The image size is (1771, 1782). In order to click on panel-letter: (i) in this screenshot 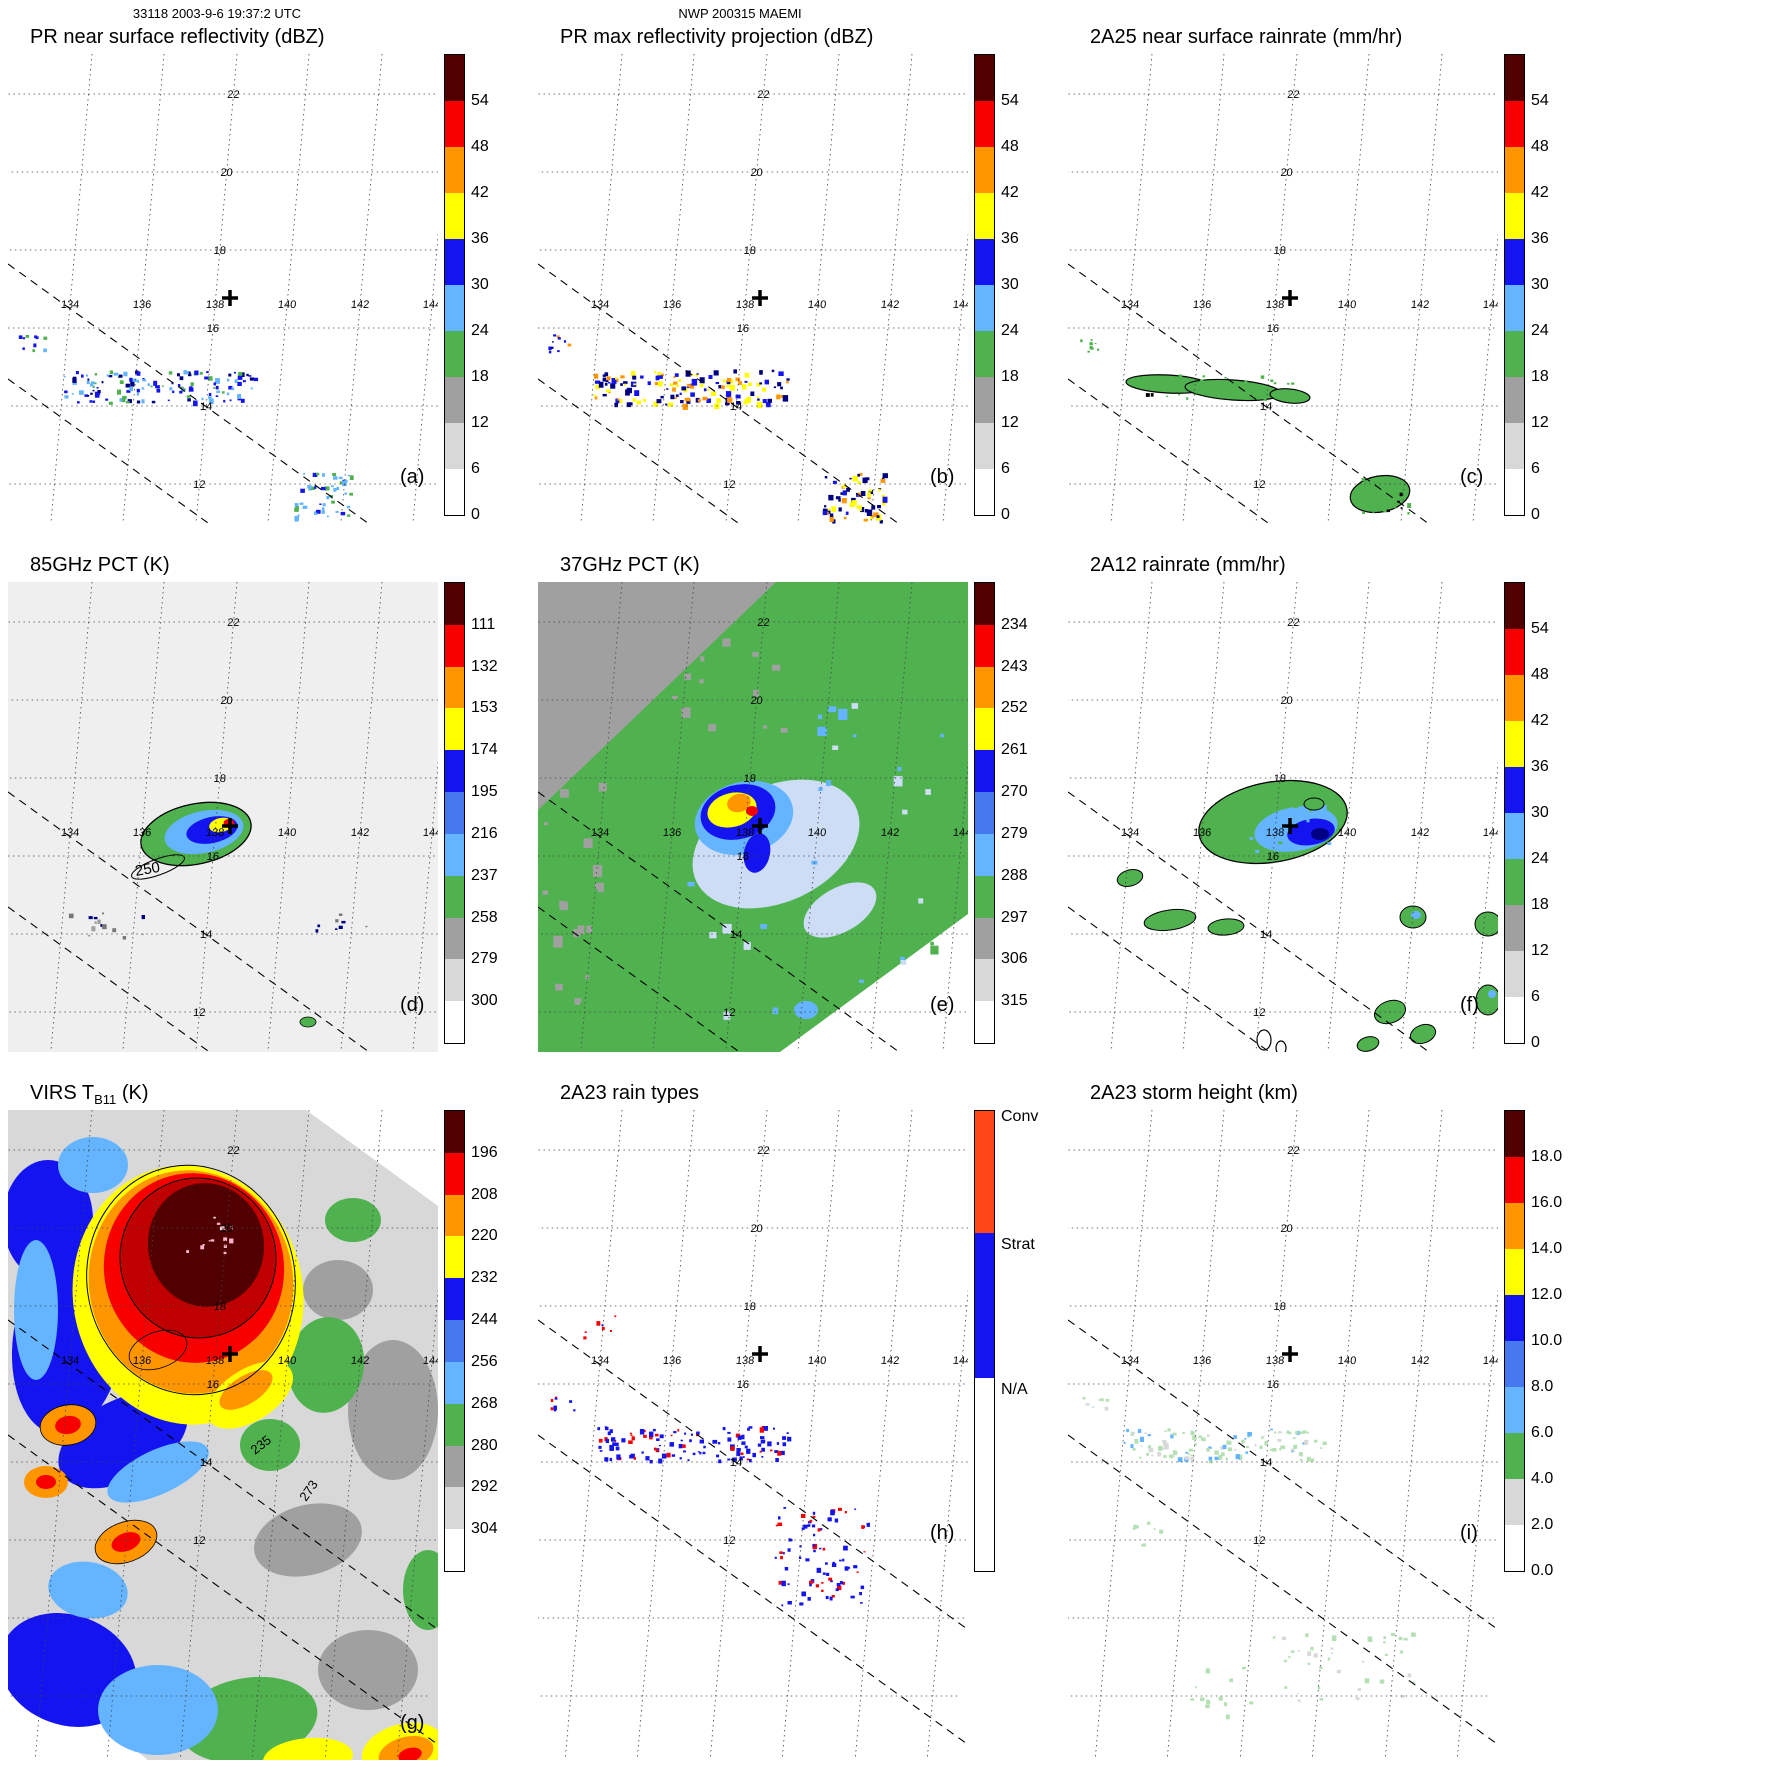, I will do `click(1469, 1533)`.